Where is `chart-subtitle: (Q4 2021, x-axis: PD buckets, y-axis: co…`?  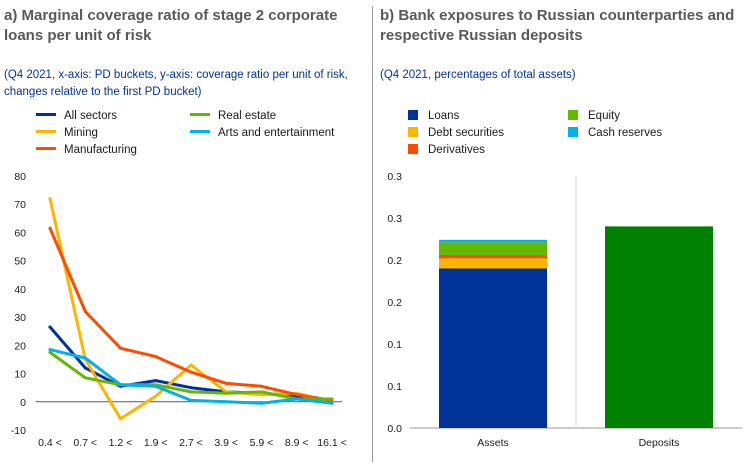 chart-subtitle: (Q4 2021, x-axis: PD buckets, y-axis: co… is located at coordinates (176, 83).